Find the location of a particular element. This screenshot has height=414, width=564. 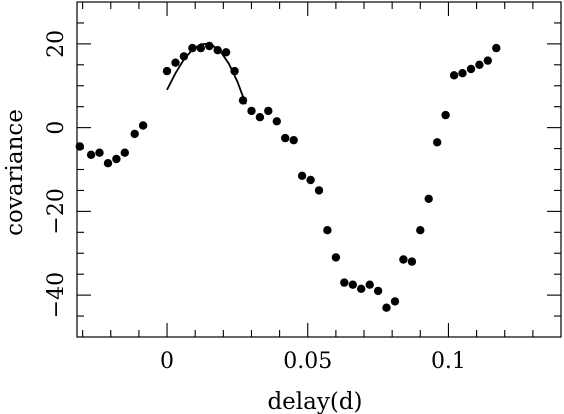

x-tick-label: 0.05 is located at coordinates (307, 361).